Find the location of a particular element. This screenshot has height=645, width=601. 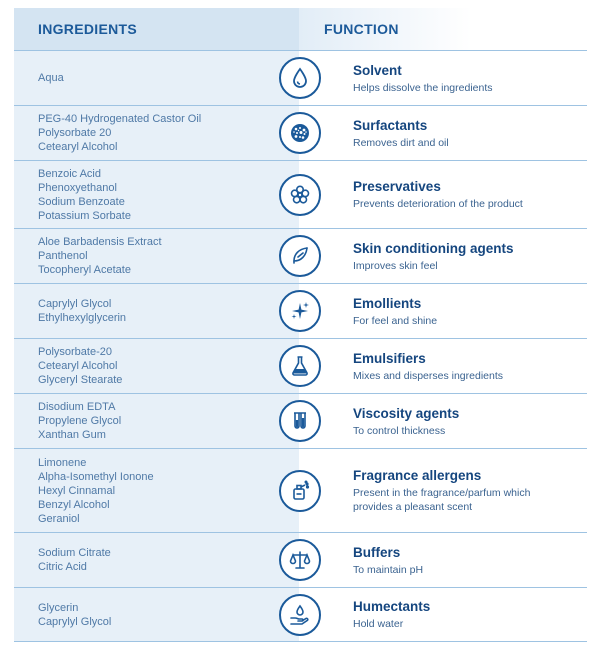

function-description: Helps dissolve the ingredients is located at coordinates (423, 87).